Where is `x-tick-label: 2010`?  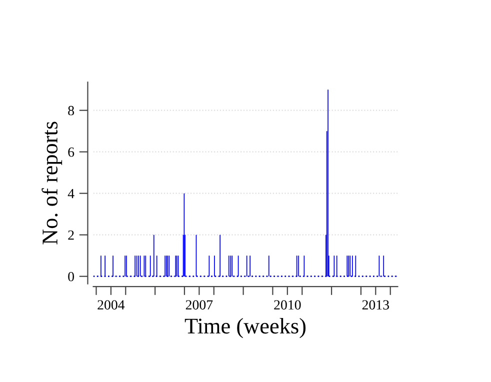 x-tick-label: 2010 is located at coordinates (287, 305).